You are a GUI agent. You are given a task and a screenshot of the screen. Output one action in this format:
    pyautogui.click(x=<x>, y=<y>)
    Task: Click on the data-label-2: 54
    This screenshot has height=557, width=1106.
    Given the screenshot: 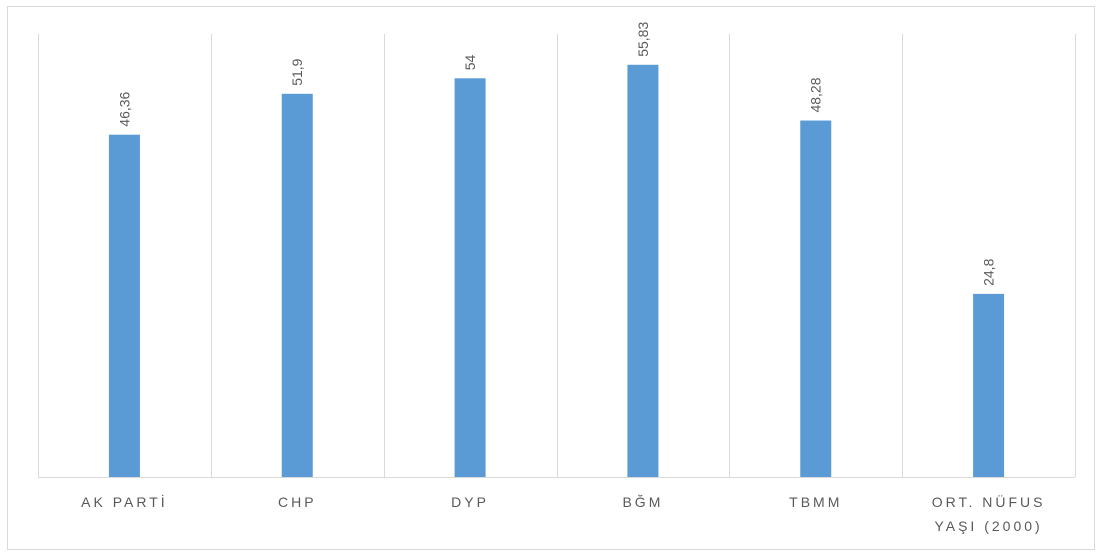 What is the action you would take?
    pyautogui.click(x=470, y=63)
    